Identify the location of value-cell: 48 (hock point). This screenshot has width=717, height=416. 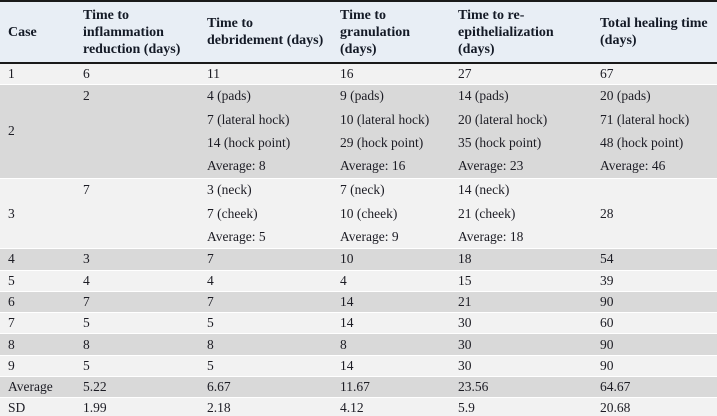
(654, 143).